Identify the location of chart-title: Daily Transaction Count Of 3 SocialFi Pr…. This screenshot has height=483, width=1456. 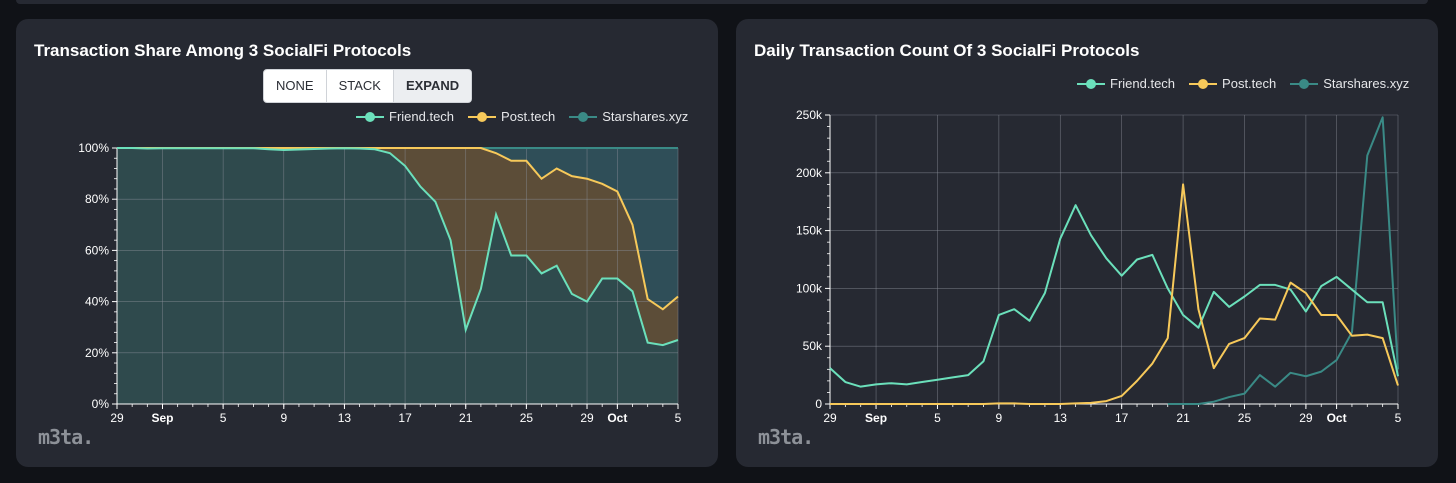
(947, 50).